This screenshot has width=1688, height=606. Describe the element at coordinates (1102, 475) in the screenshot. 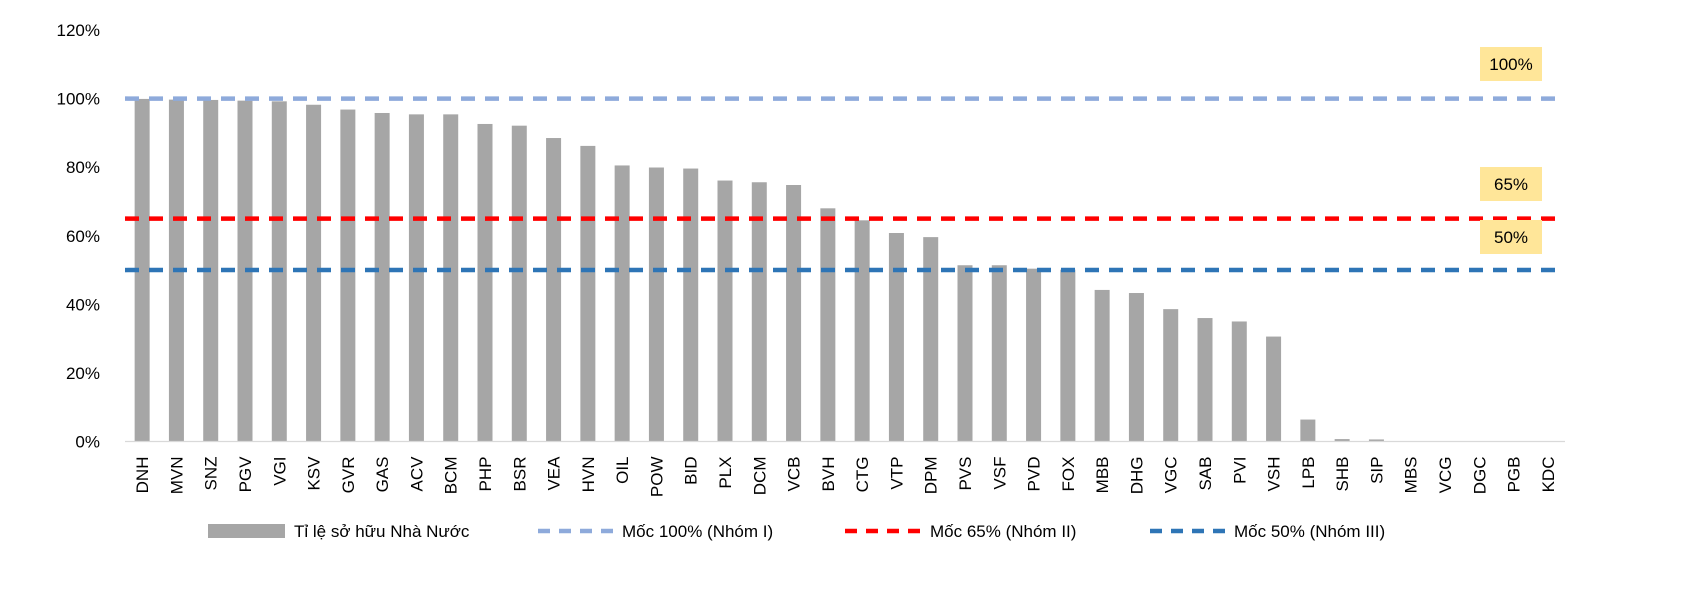

I see `x-tick-label: MBB` at that location.